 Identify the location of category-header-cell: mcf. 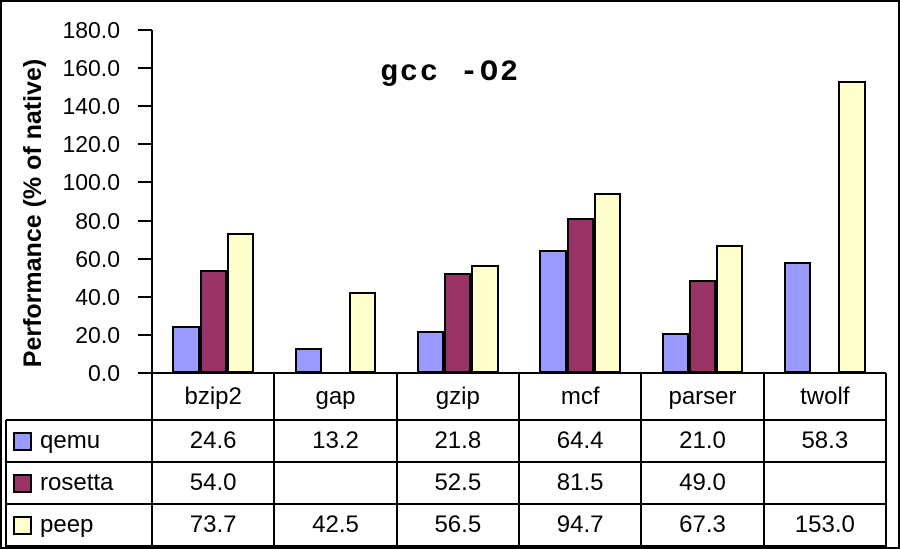
(580, 396).